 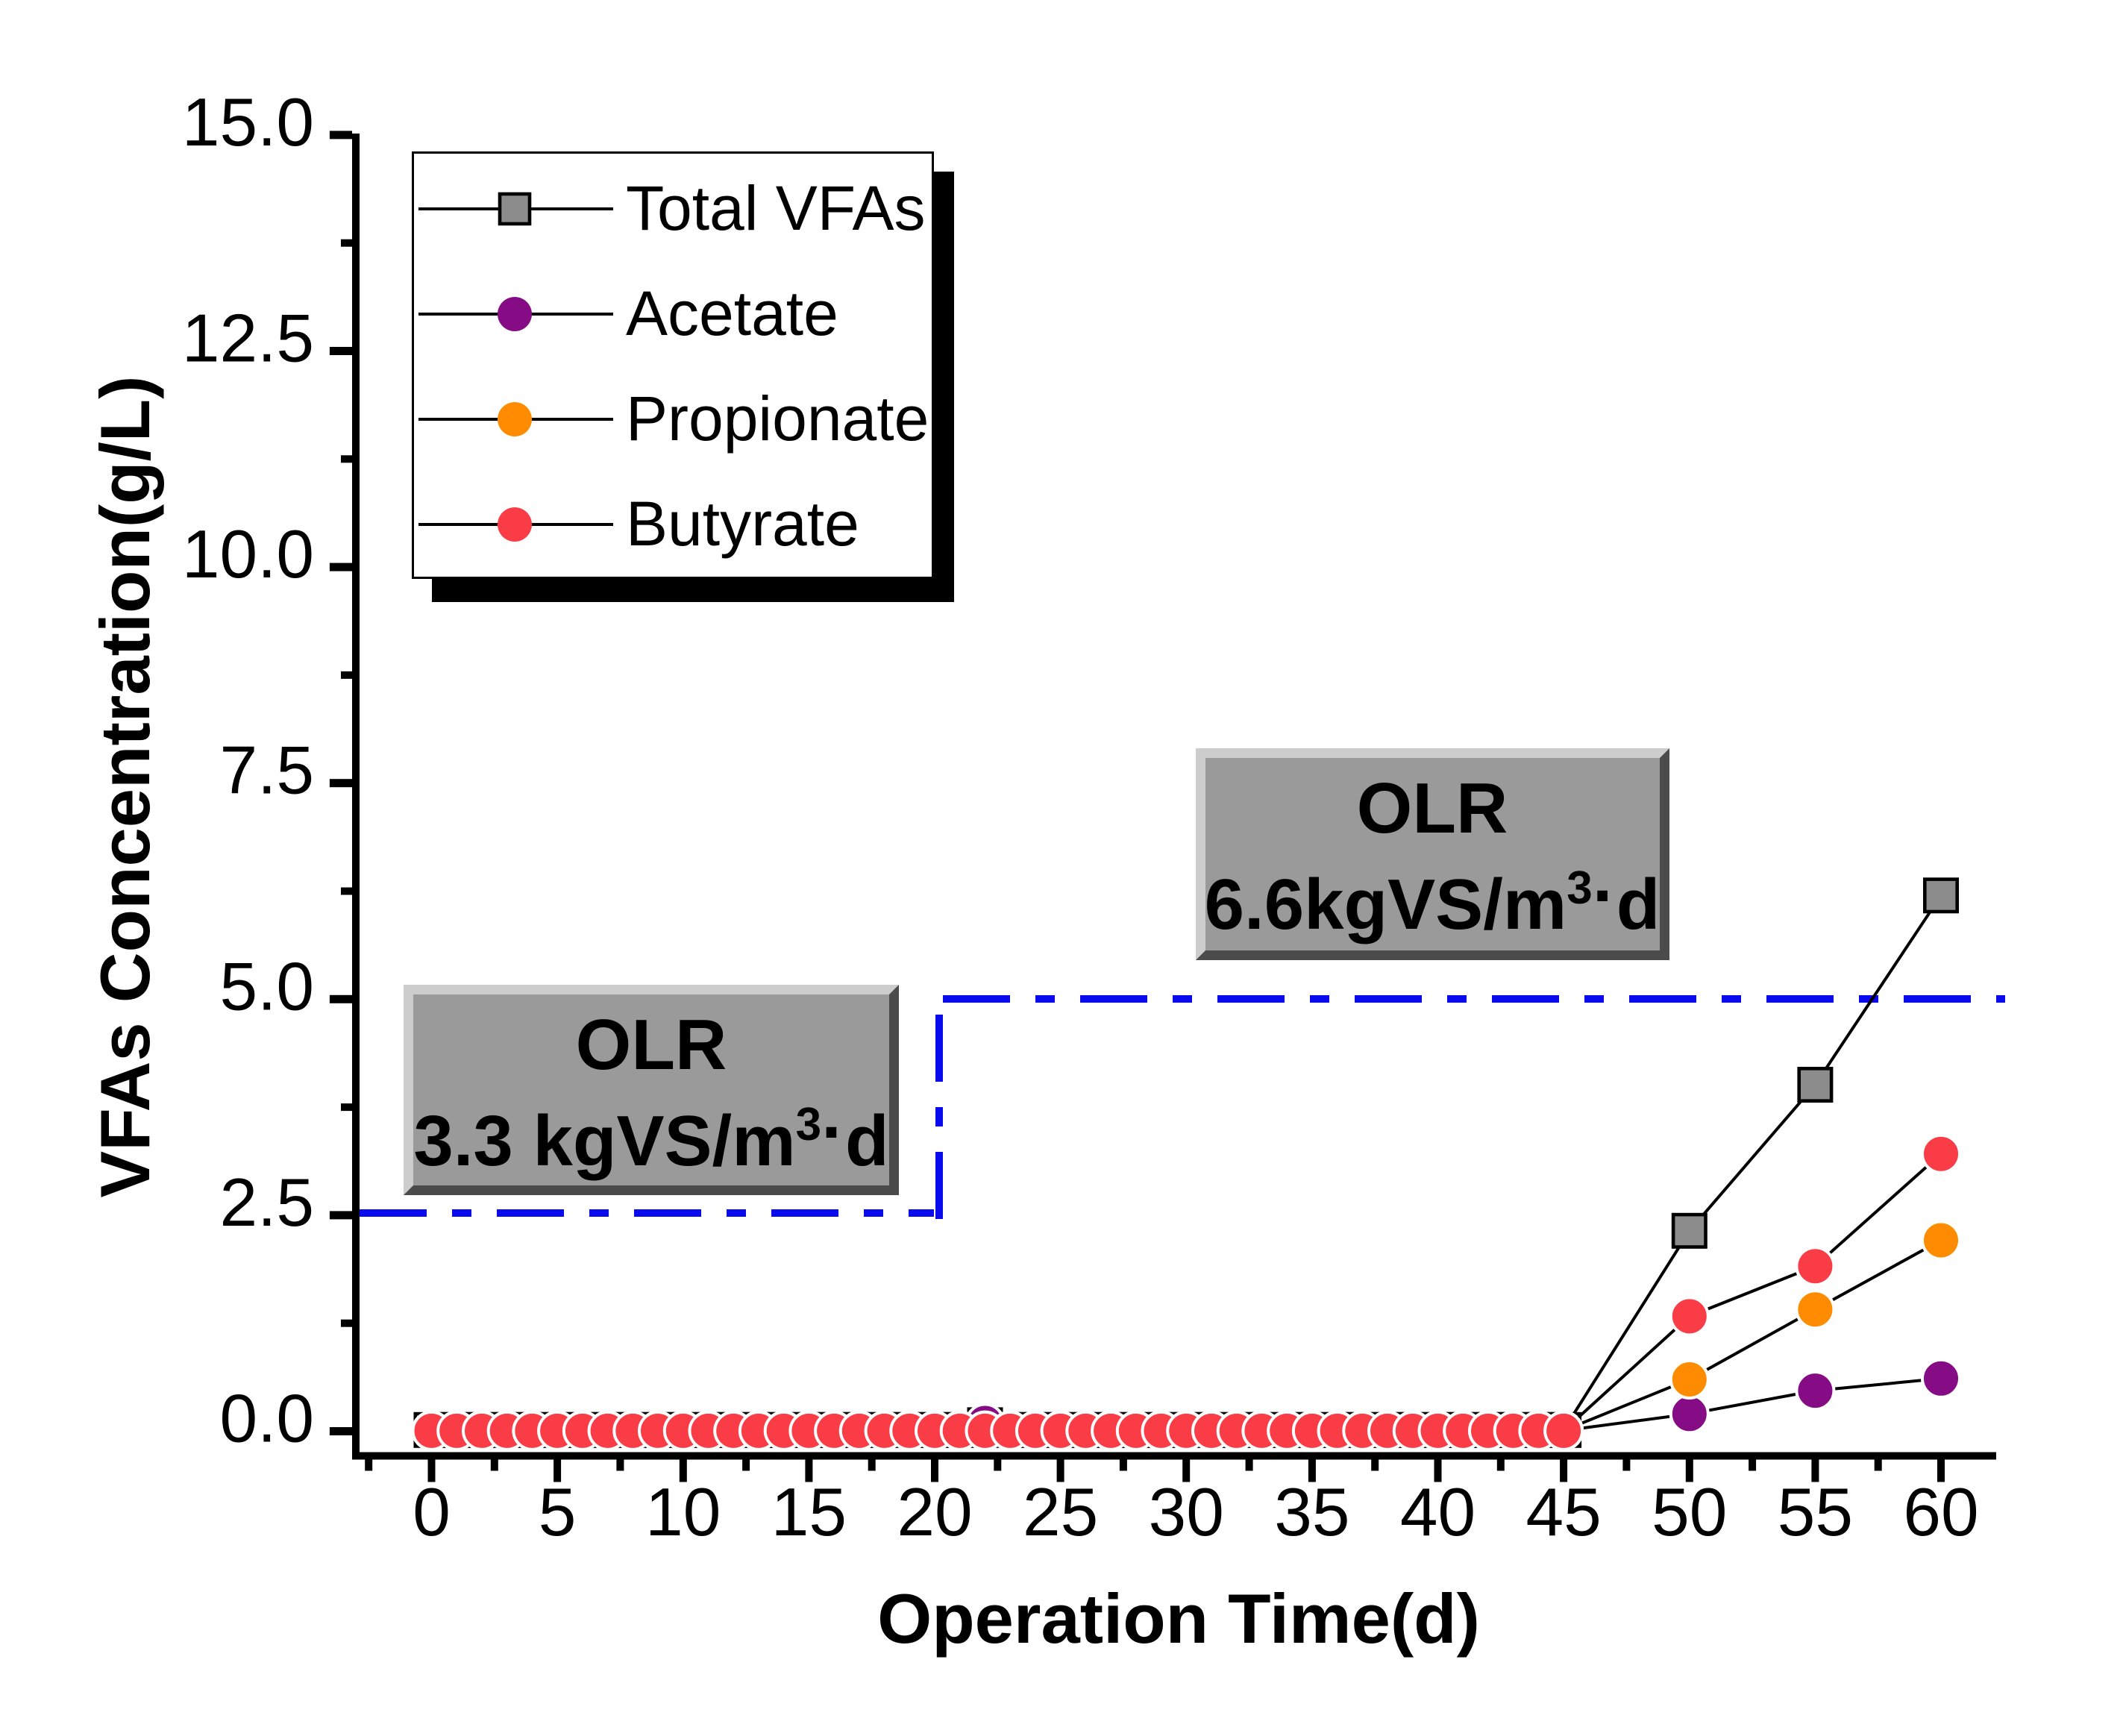 What do you see at coordinates (1060, 1513) in the screenshot?
I see `svg-text: 25` at bounding box center [1060, 1513].